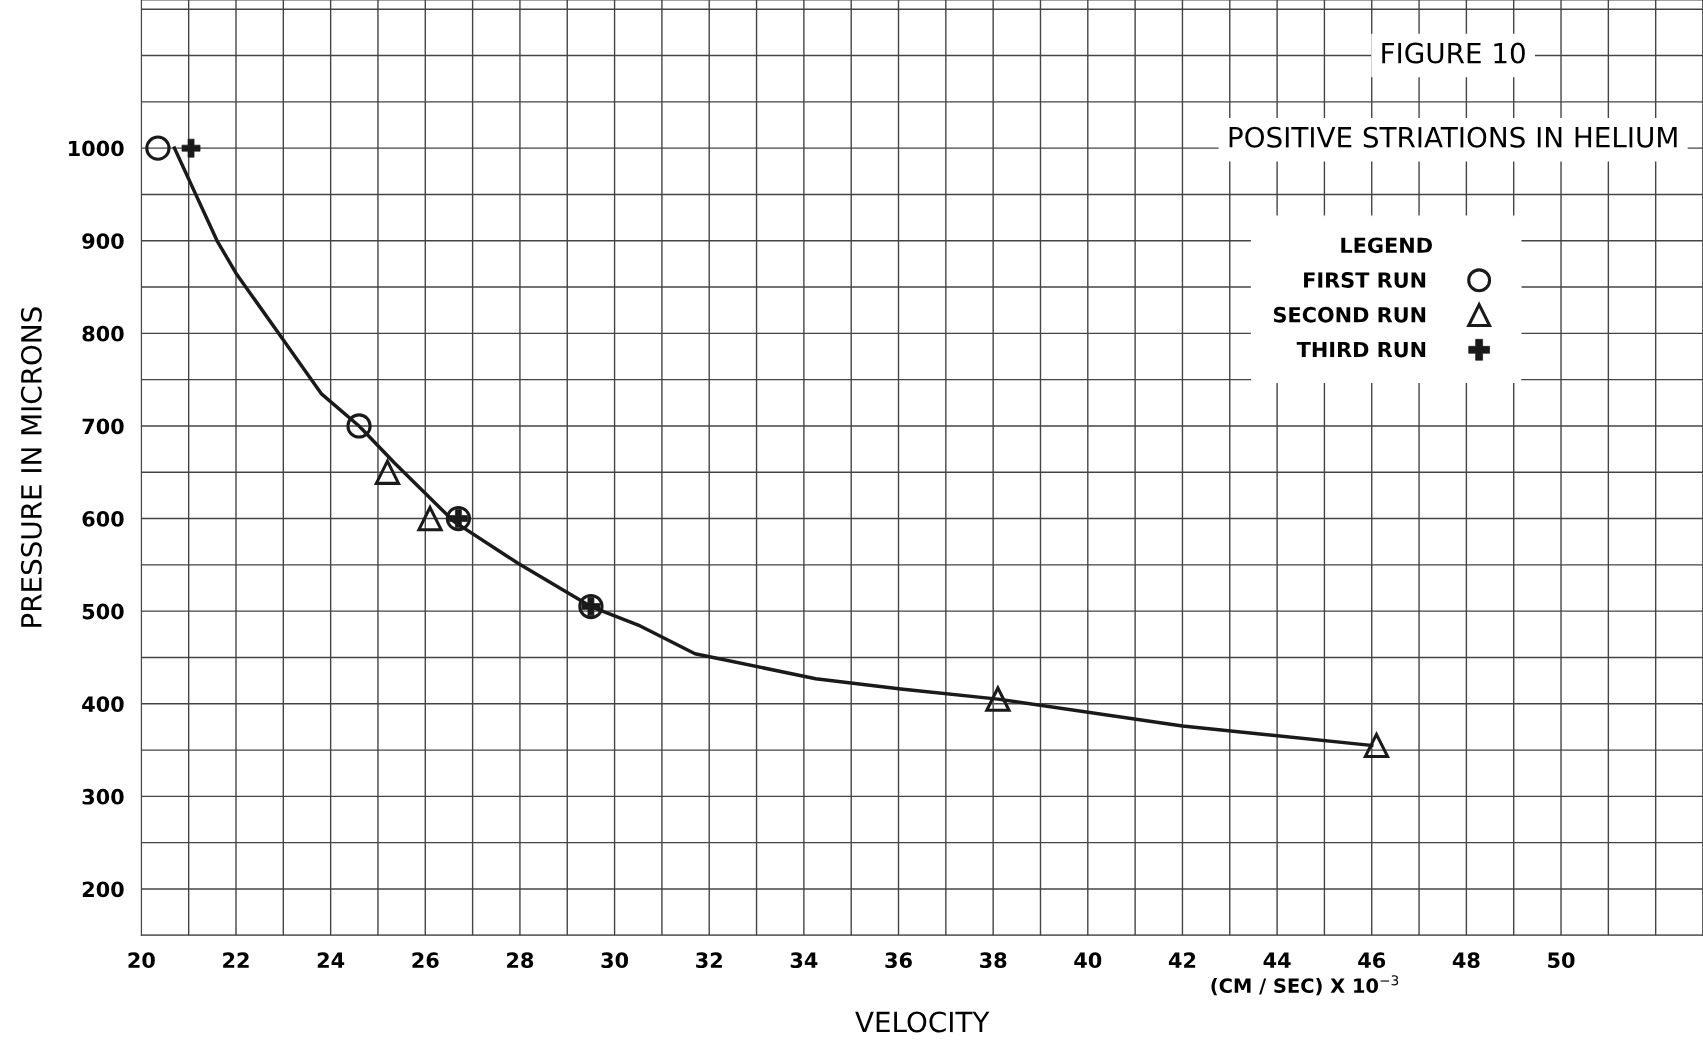 This screenshot has width=1703, height=1045. Describe the element at coordinates (103, 889) in the screenshot. I see `y-tick-label: 200` at that location.